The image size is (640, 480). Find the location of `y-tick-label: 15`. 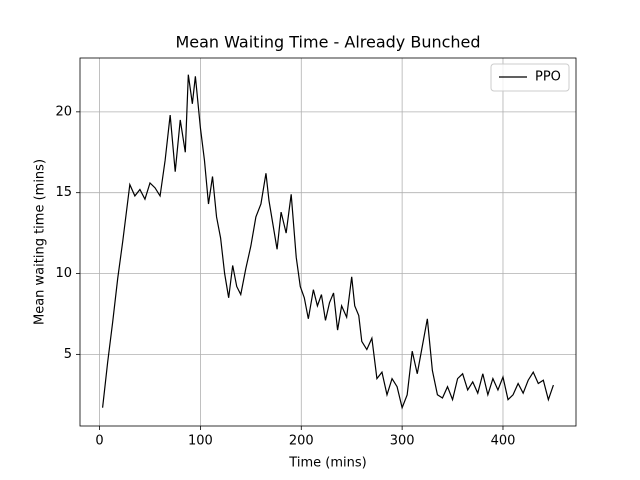

y-tick-label: 15 is located at coordinates (63, 192).